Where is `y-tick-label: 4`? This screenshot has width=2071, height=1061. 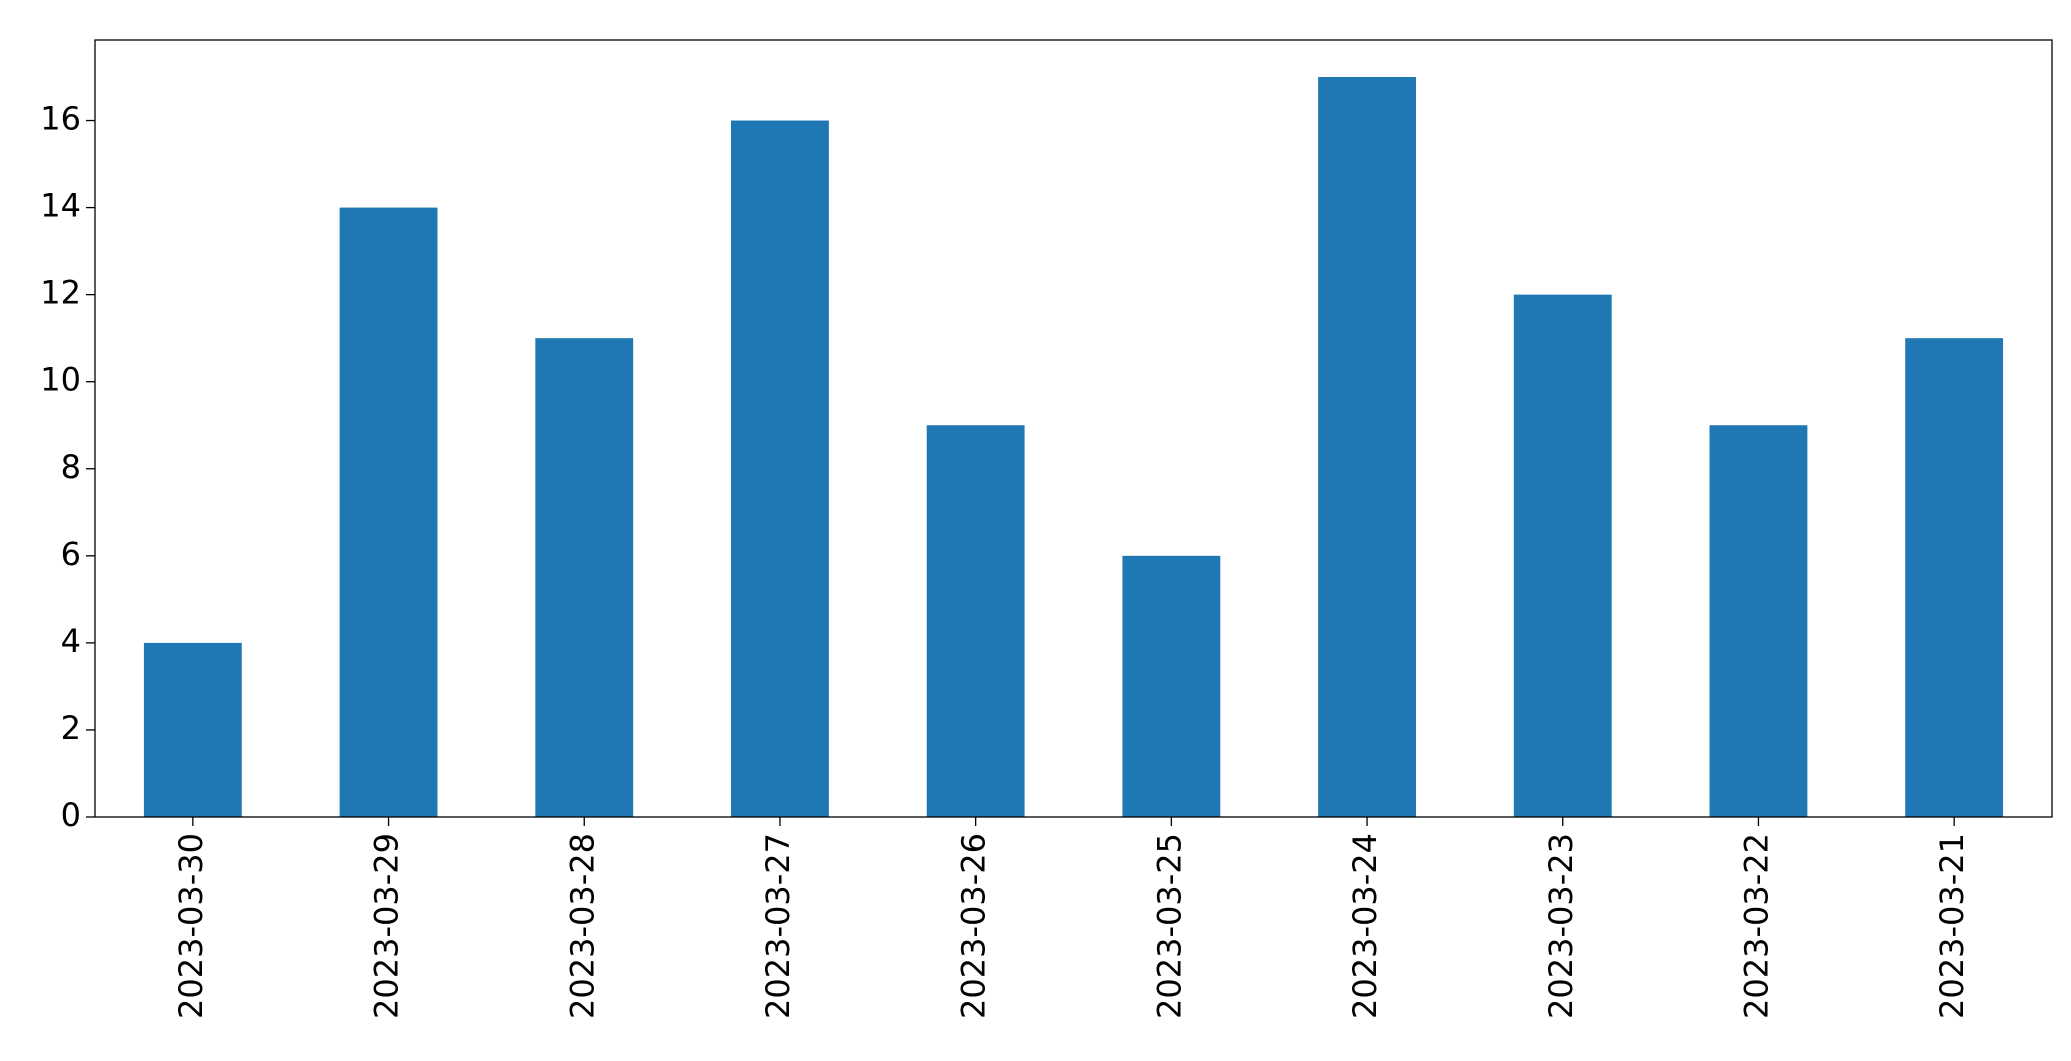 y-tick-label: 4 is located at coordinates (71, 641).